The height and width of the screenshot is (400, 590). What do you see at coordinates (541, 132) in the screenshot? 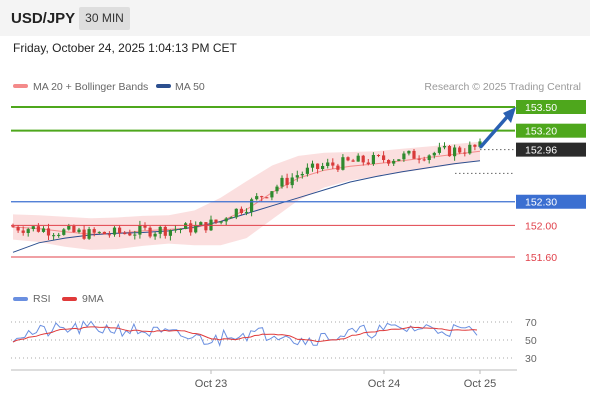
I see `resistance-tag-text: 153.20` at bounding box center [541, 132].